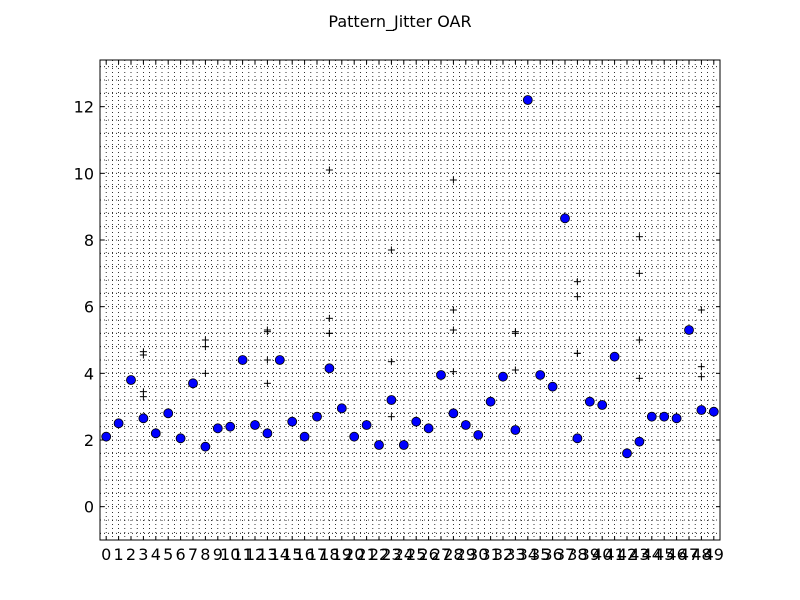 The width and height of the screenshot is (800, 600). I want to click on x-tick-label: 13, so click(267, 554).